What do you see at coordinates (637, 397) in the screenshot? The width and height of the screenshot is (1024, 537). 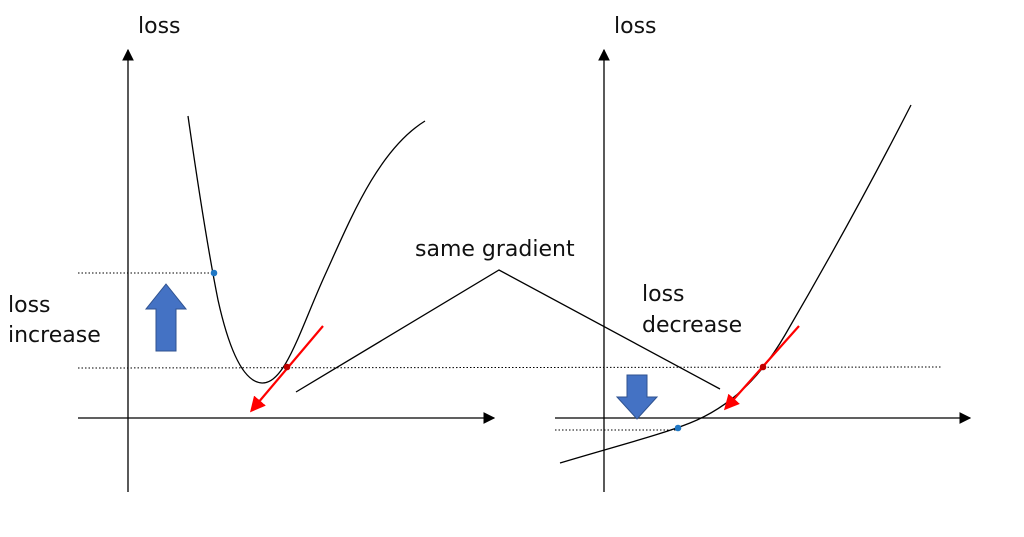 I see `down-arrow-icon` at bounding box center [637, 397].